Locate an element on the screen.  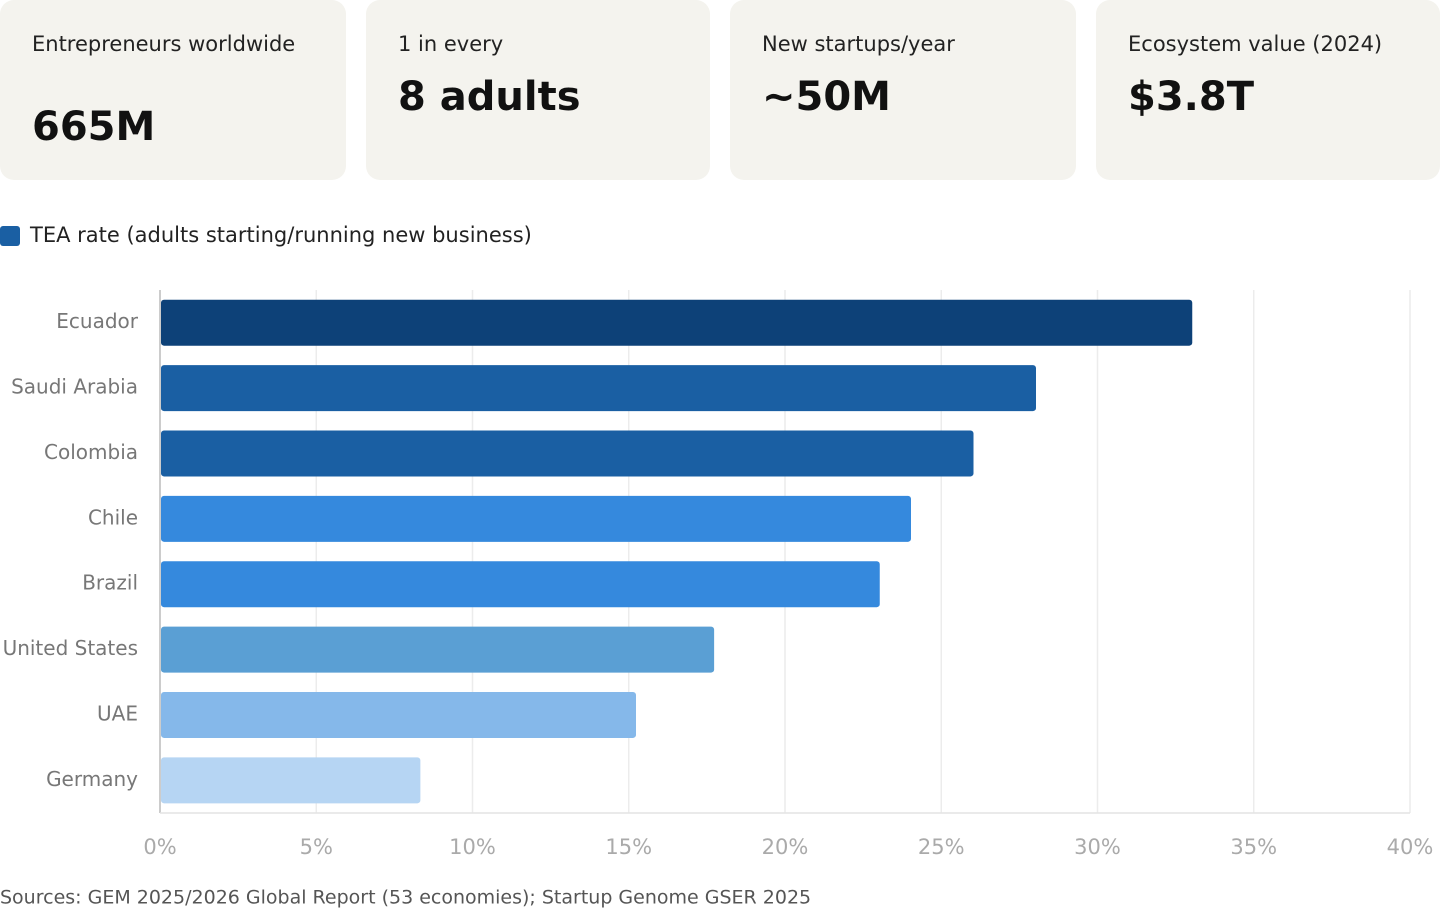
x-tick-label: 20% is located at coordinates (785, 847).